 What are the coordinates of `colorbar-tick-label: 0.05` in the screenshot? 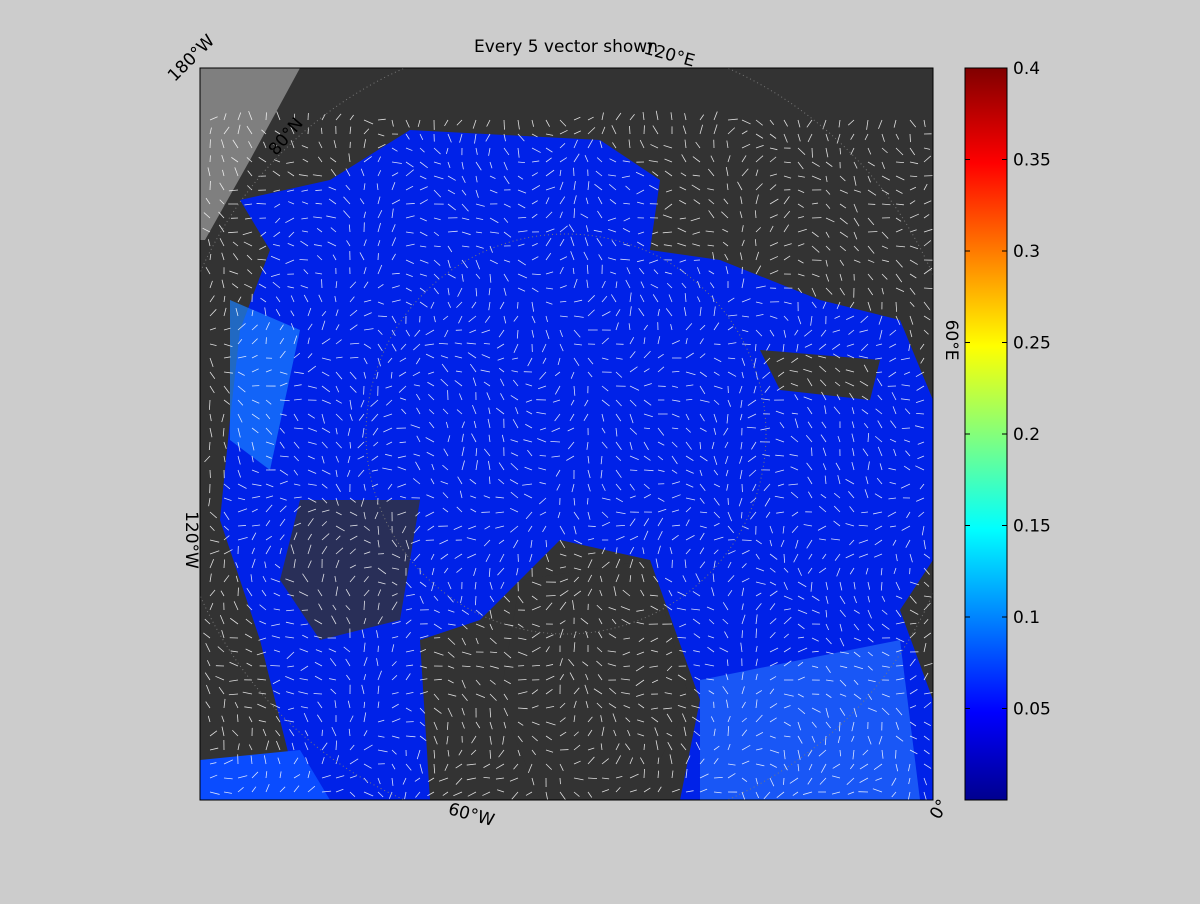 It's located at (1032, 710).